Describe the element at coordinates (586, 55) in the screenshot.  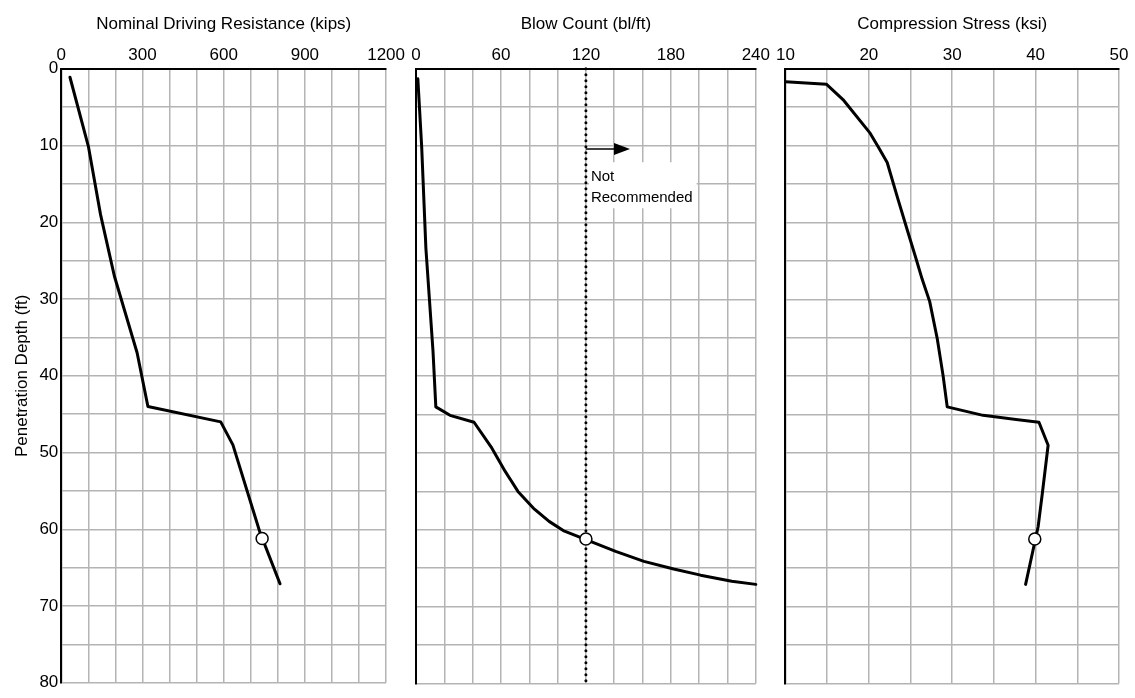
I see `x-tick-label: 120` at that location.